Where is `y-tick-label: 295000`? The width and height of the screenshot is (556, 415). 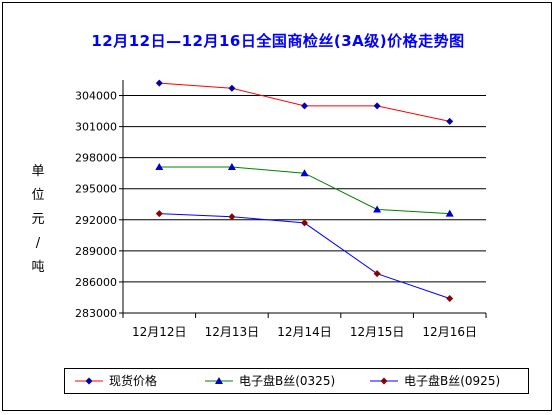
y-tick-label: 295000 is located at coordinates (96, 189).